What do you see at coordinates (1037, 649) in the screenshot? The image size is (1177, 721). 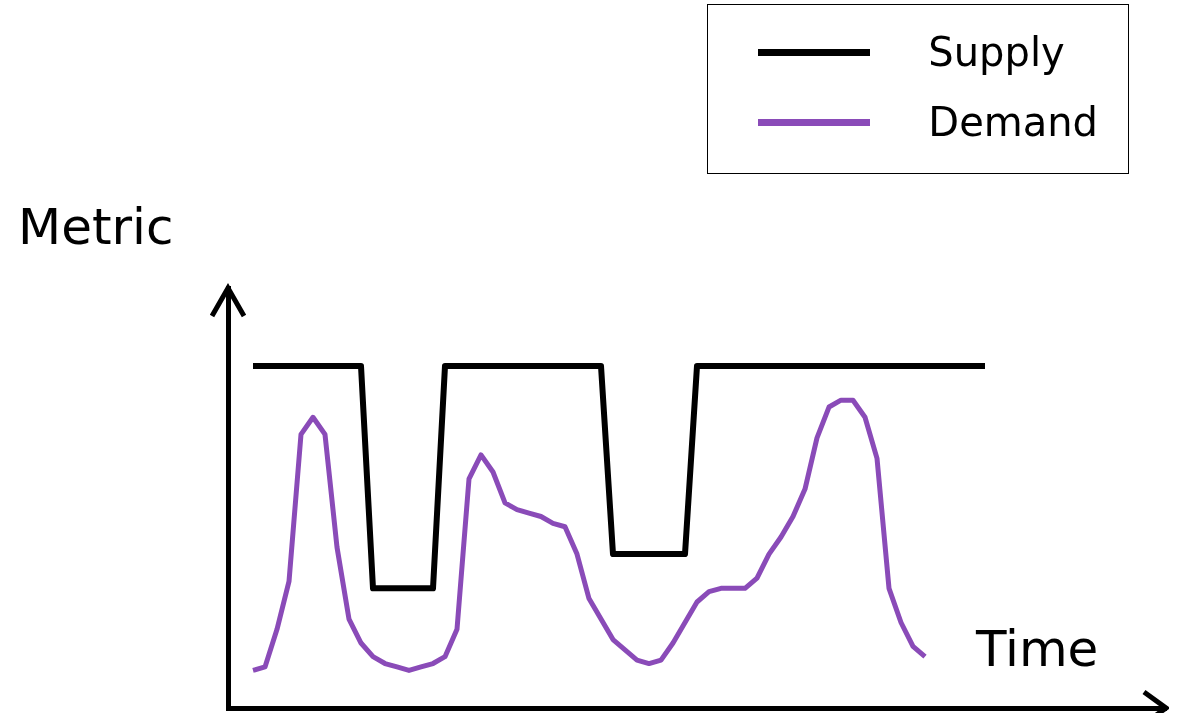 I see `x-axis-title: Time` at bounding box center [1037, 649].